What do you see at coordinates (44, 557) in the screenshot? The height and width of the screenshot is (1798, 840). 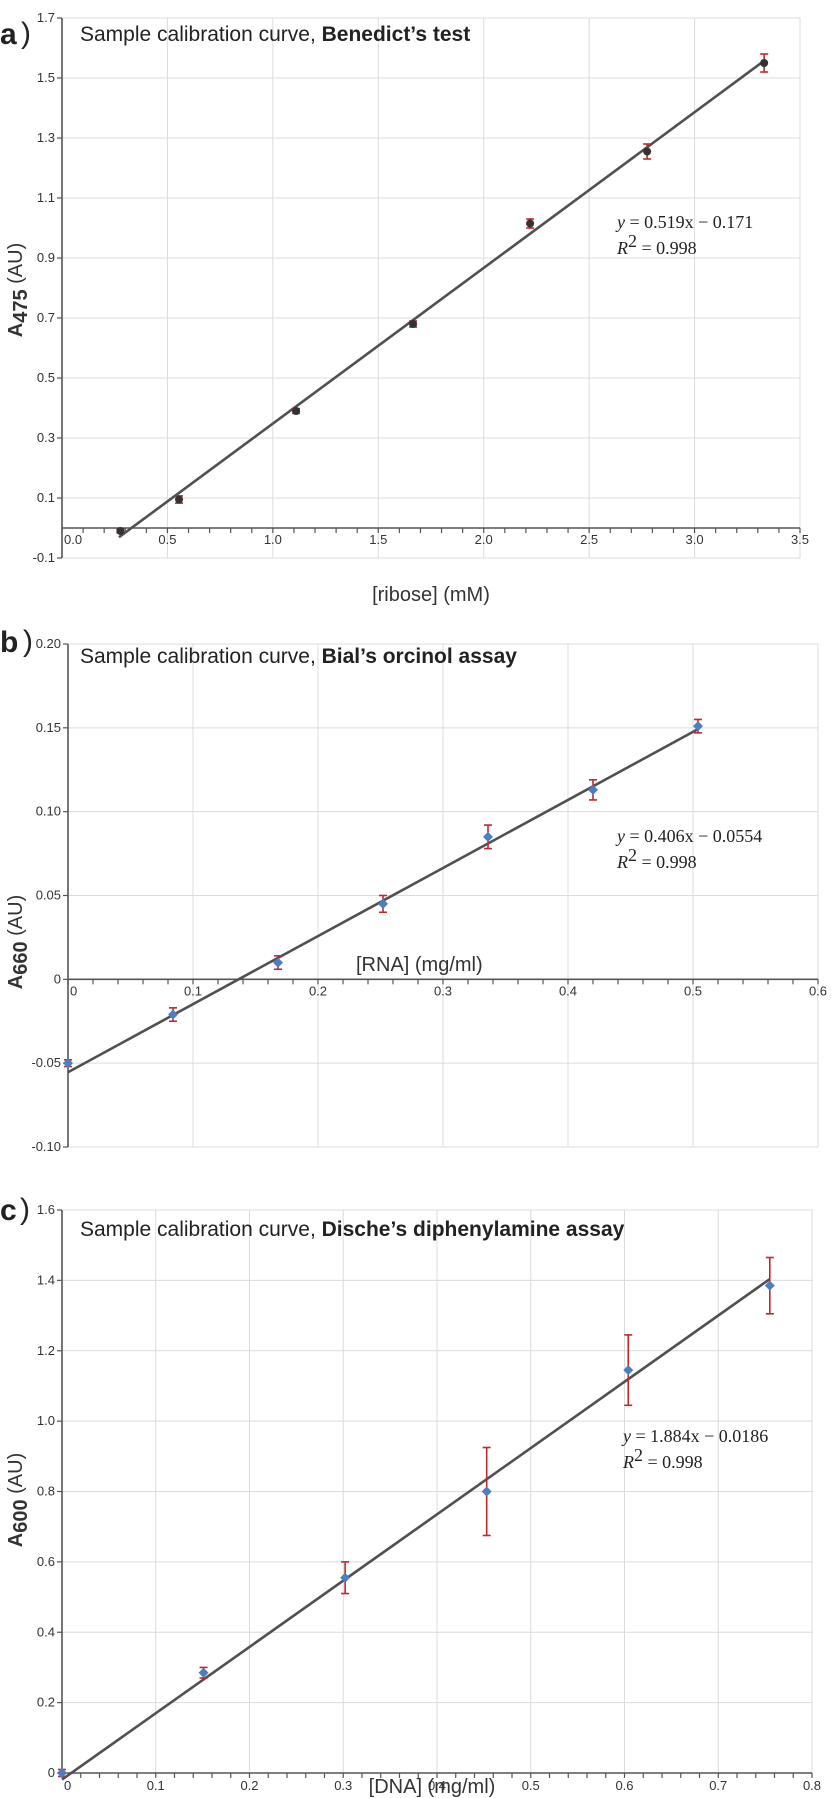 I see `y-tick-label: -0.1` at bounding box center [44, 557].